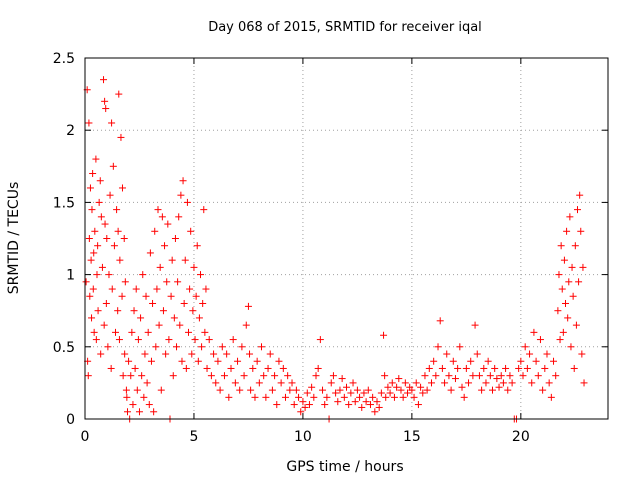 The image size is (640, 480). I want to click on x-tick-label: 15, so click(412, 437).